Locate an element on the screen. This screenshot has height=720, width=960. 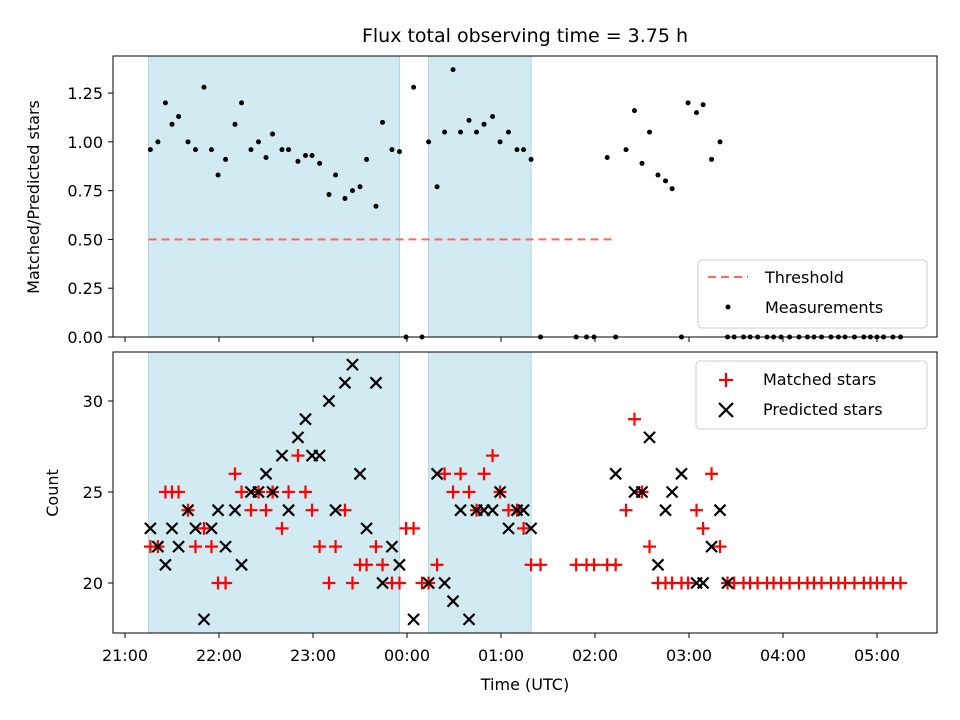
legend-measurement-swatch is located at coordinates (728, 307).